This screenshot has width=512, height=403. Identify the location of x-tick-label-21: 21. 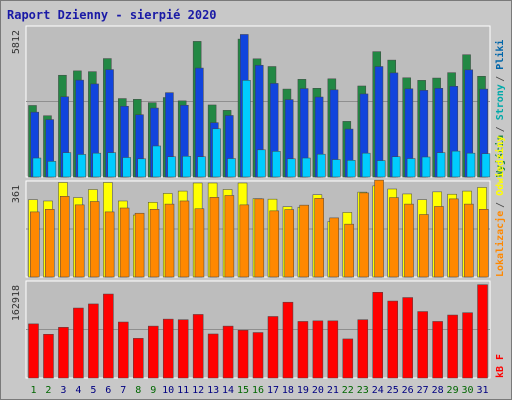
(333, 390).